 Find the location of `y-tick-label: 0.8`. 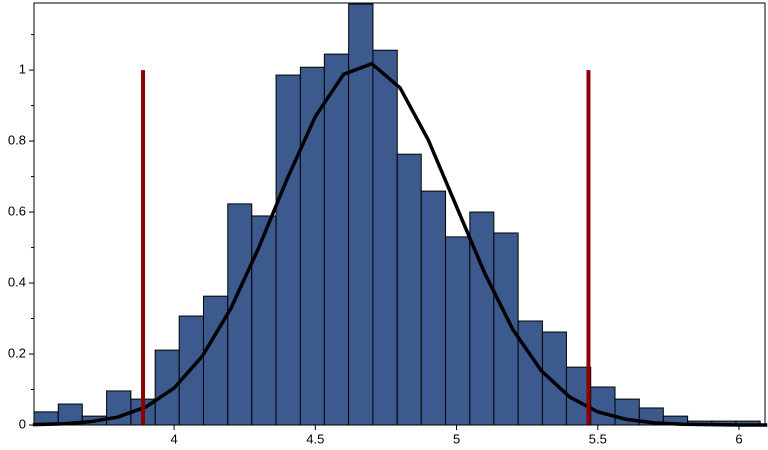

y-tick-label: 0.8 is located at coordinates (17, 140).